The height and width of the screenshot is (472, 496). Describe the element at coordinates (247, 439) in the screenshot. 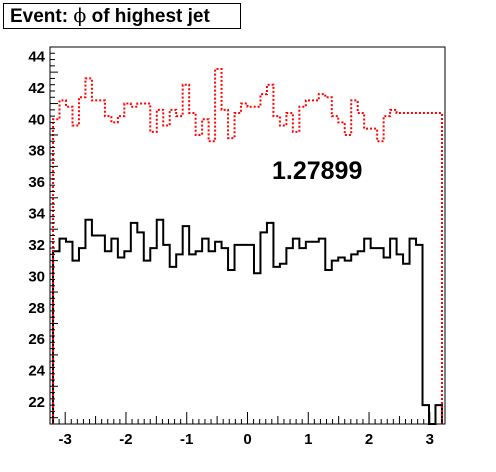

I see `x-tick-label: 0` at that location.